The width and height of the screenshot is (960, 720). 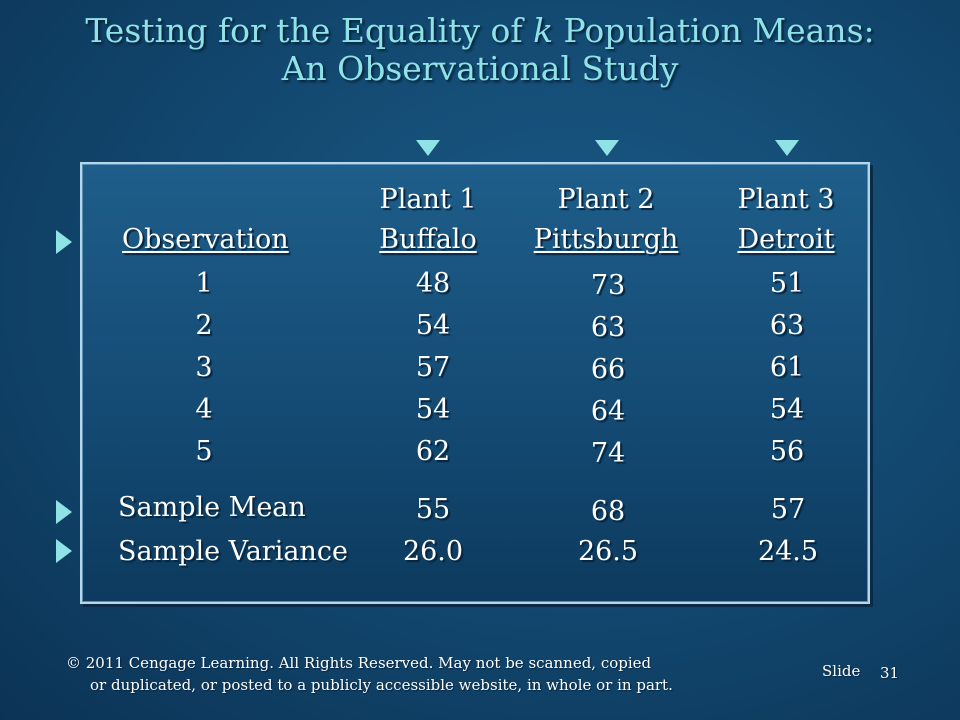 I want to click on plant-3-city: Detroit, so click(x=786, y=239).